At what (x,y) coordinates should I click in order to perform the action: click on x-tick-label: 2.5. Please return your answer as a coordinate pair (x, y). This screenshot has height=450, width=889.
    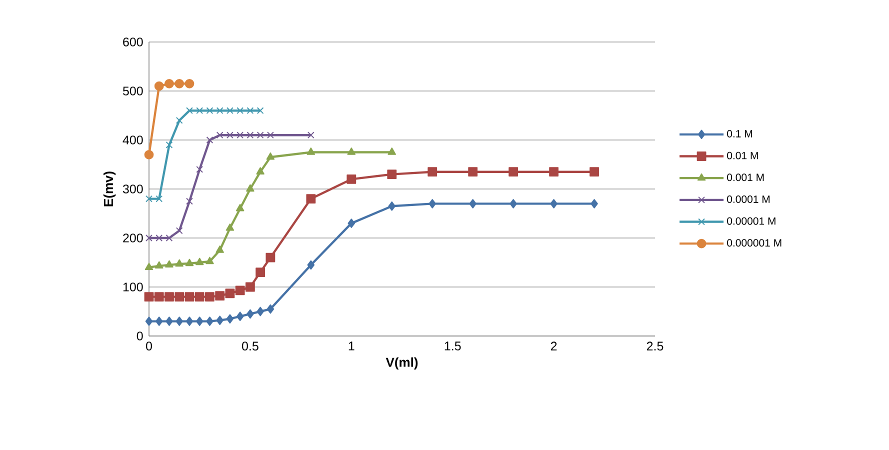
    Looking at the image, I should click on (655, 346).